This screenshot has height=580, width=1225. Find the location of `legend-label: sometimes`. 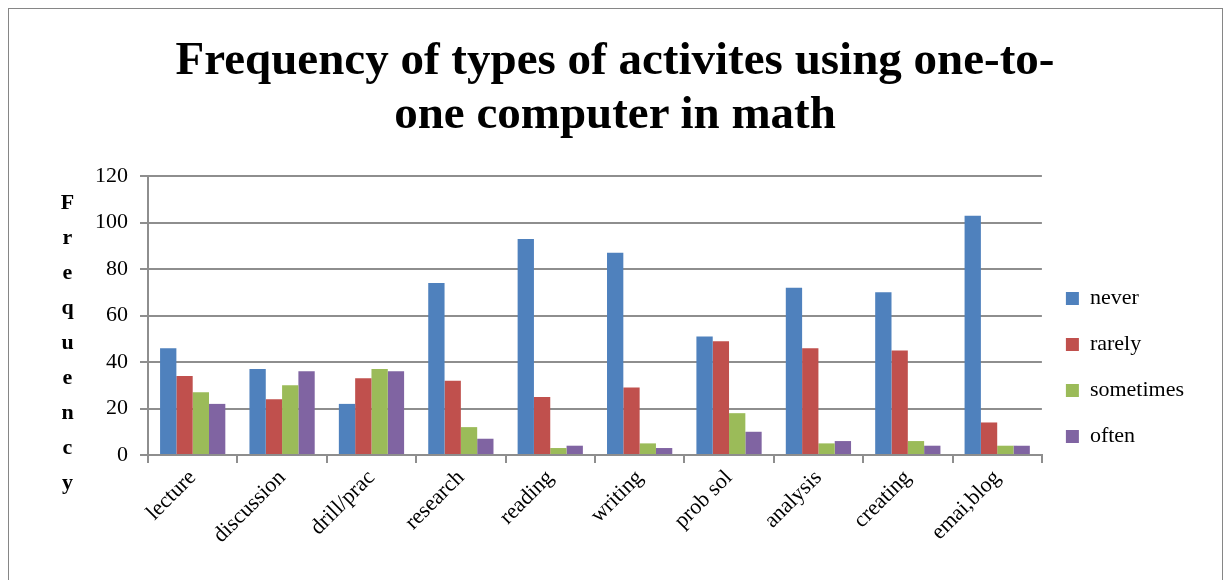

legend-label: sometimes is located at coordinates (1137, 389).